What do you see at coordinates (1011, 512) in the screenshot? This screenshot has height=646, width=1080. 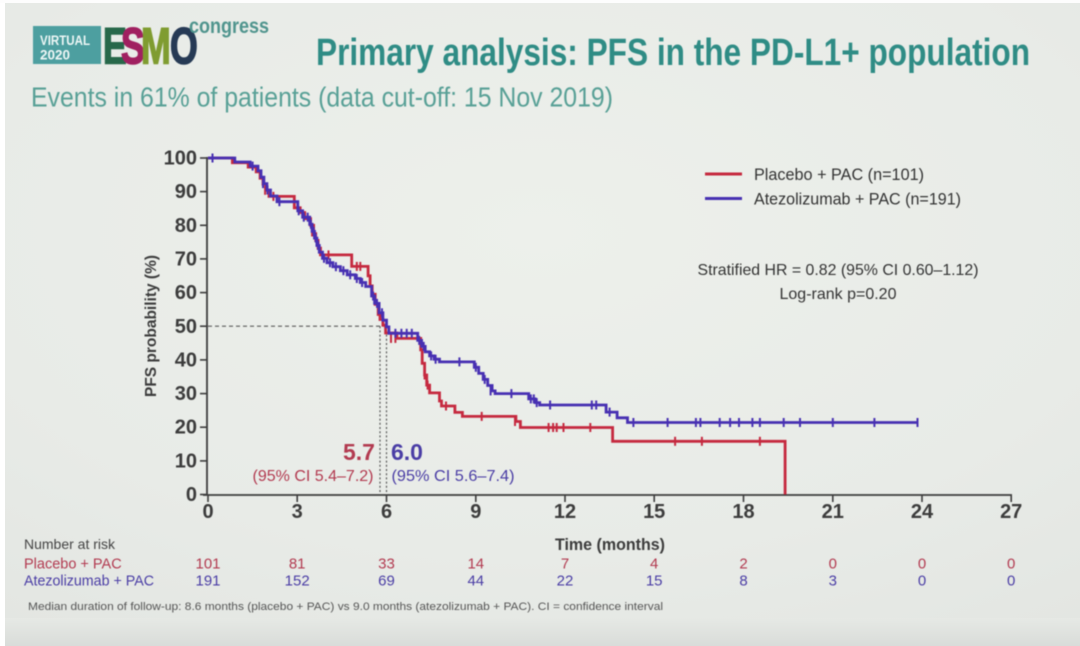 I see `svg-text: 27` at bounding box center [1011, 512].